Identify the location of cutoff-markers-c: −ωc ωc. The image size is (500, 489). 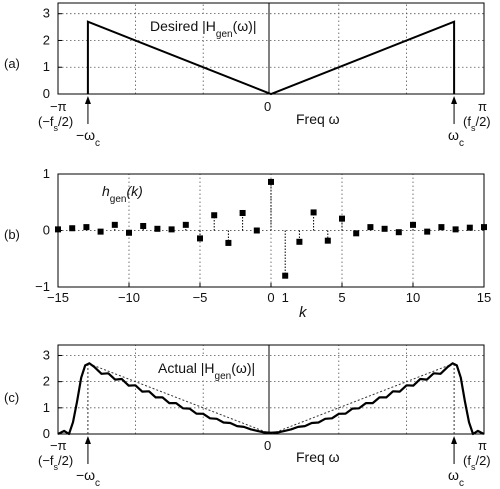
(270, 462).